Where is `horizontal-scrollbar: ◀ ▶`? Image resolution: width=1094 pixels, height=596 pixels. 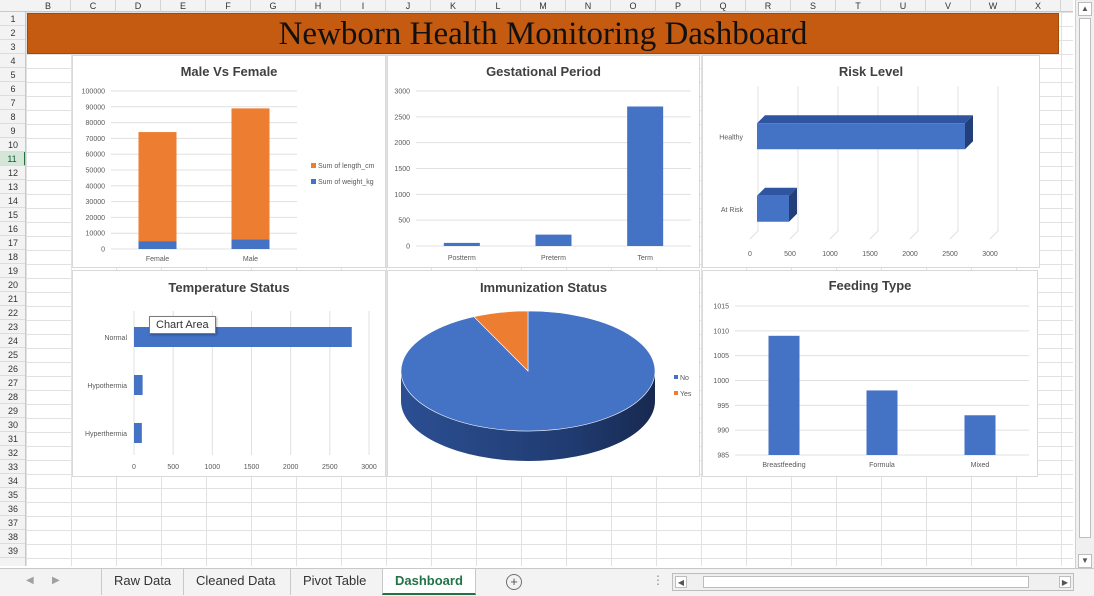
horizontal-scrollbar: ◀ ▶ is located at coordinates (873, 582).